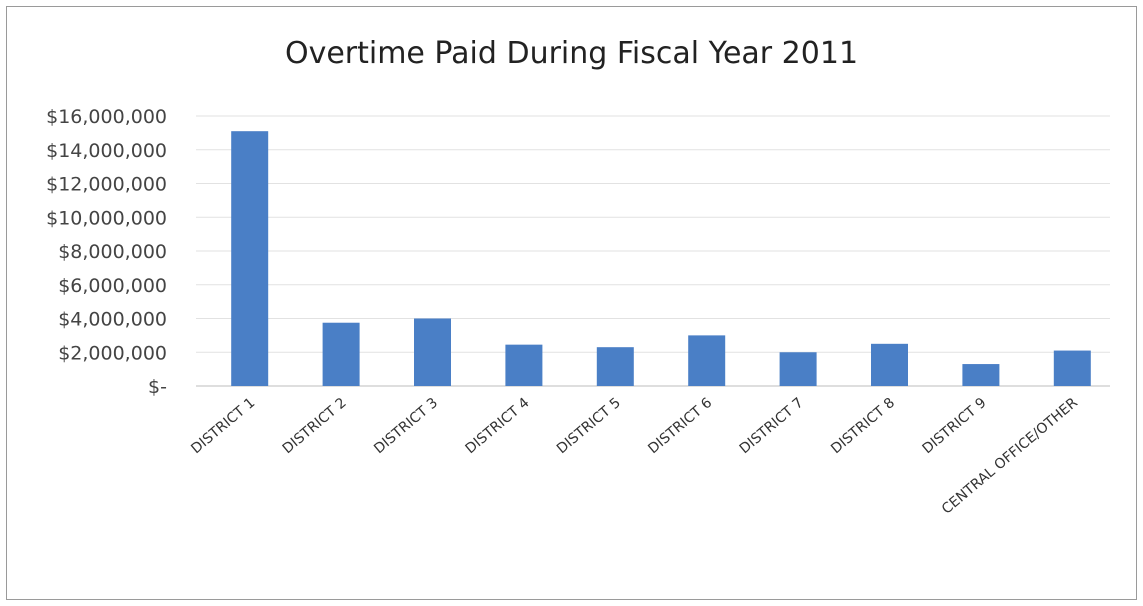 The image size is (1143, 606). I want to click on x-category-label: DISTRICT 1, so click(223, 426).